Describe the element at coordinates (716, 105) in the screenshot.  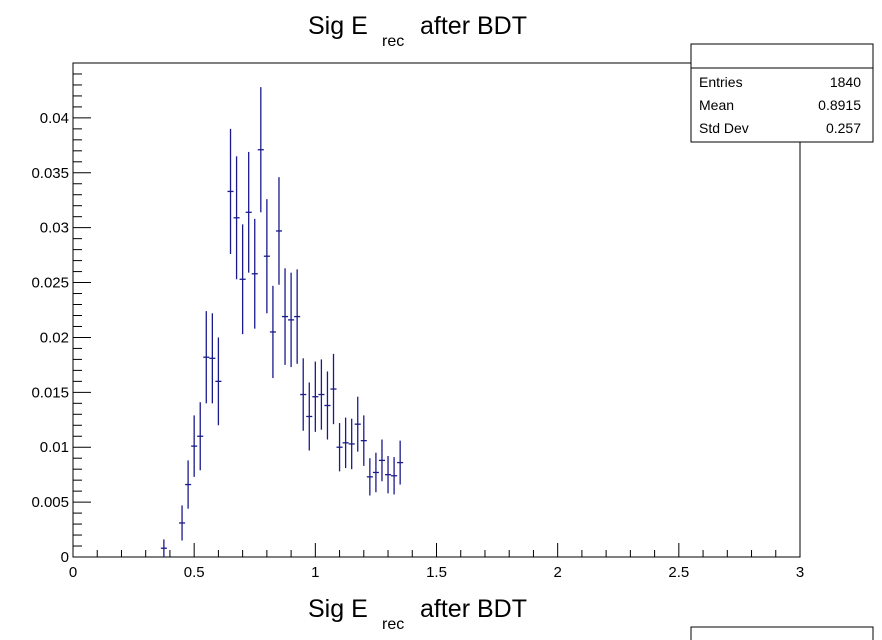
I see `stats-label-mean: Mean` at that location.